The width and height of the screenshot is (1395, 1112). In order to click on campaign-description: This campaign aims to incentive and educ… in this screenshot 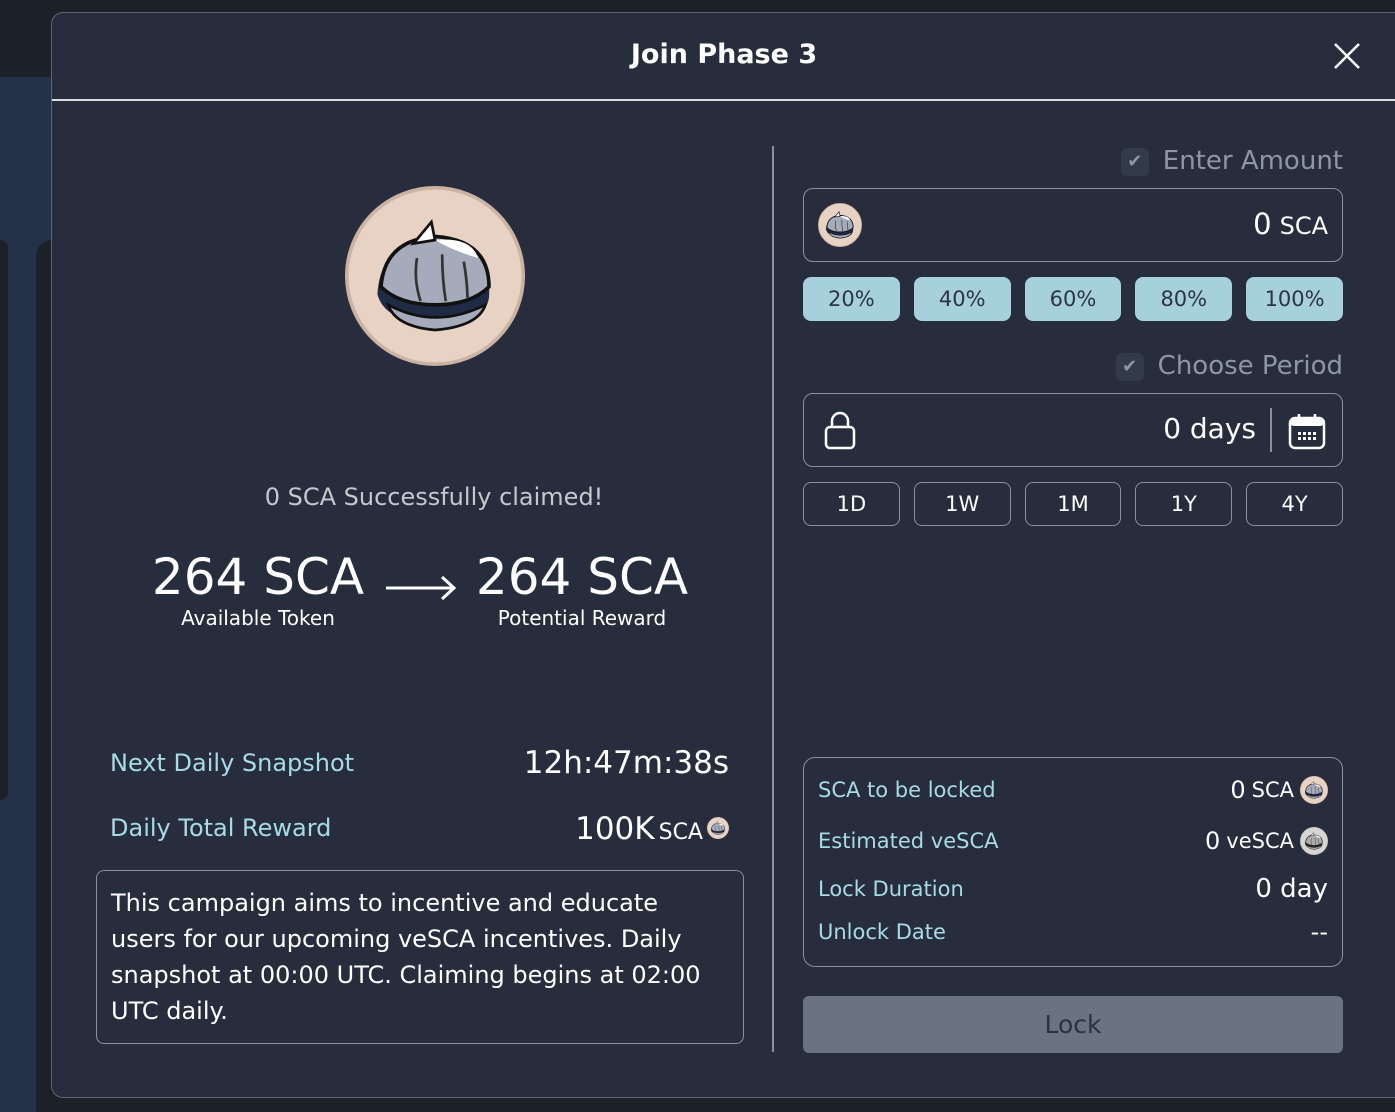, I will do `click(420, 957)`.